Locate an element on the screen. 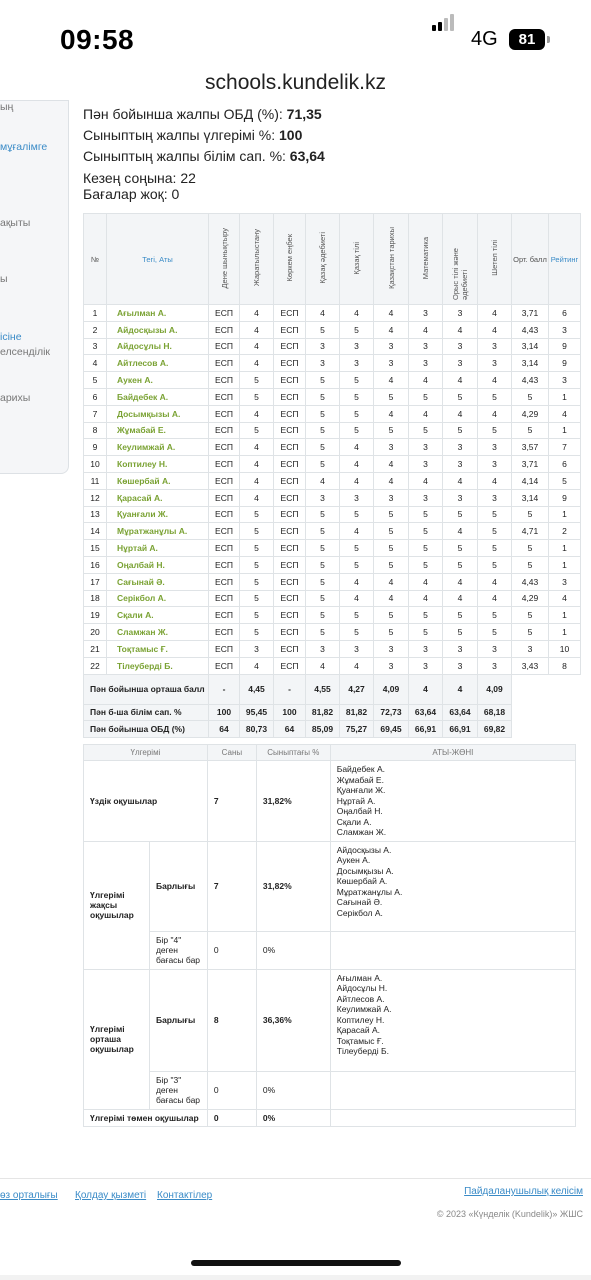 Image resolution: width=591 pixels, height=1280 pixels. footer-link-agreement: Пайдаланушылық келісім is located at coordinates (523, 1191).